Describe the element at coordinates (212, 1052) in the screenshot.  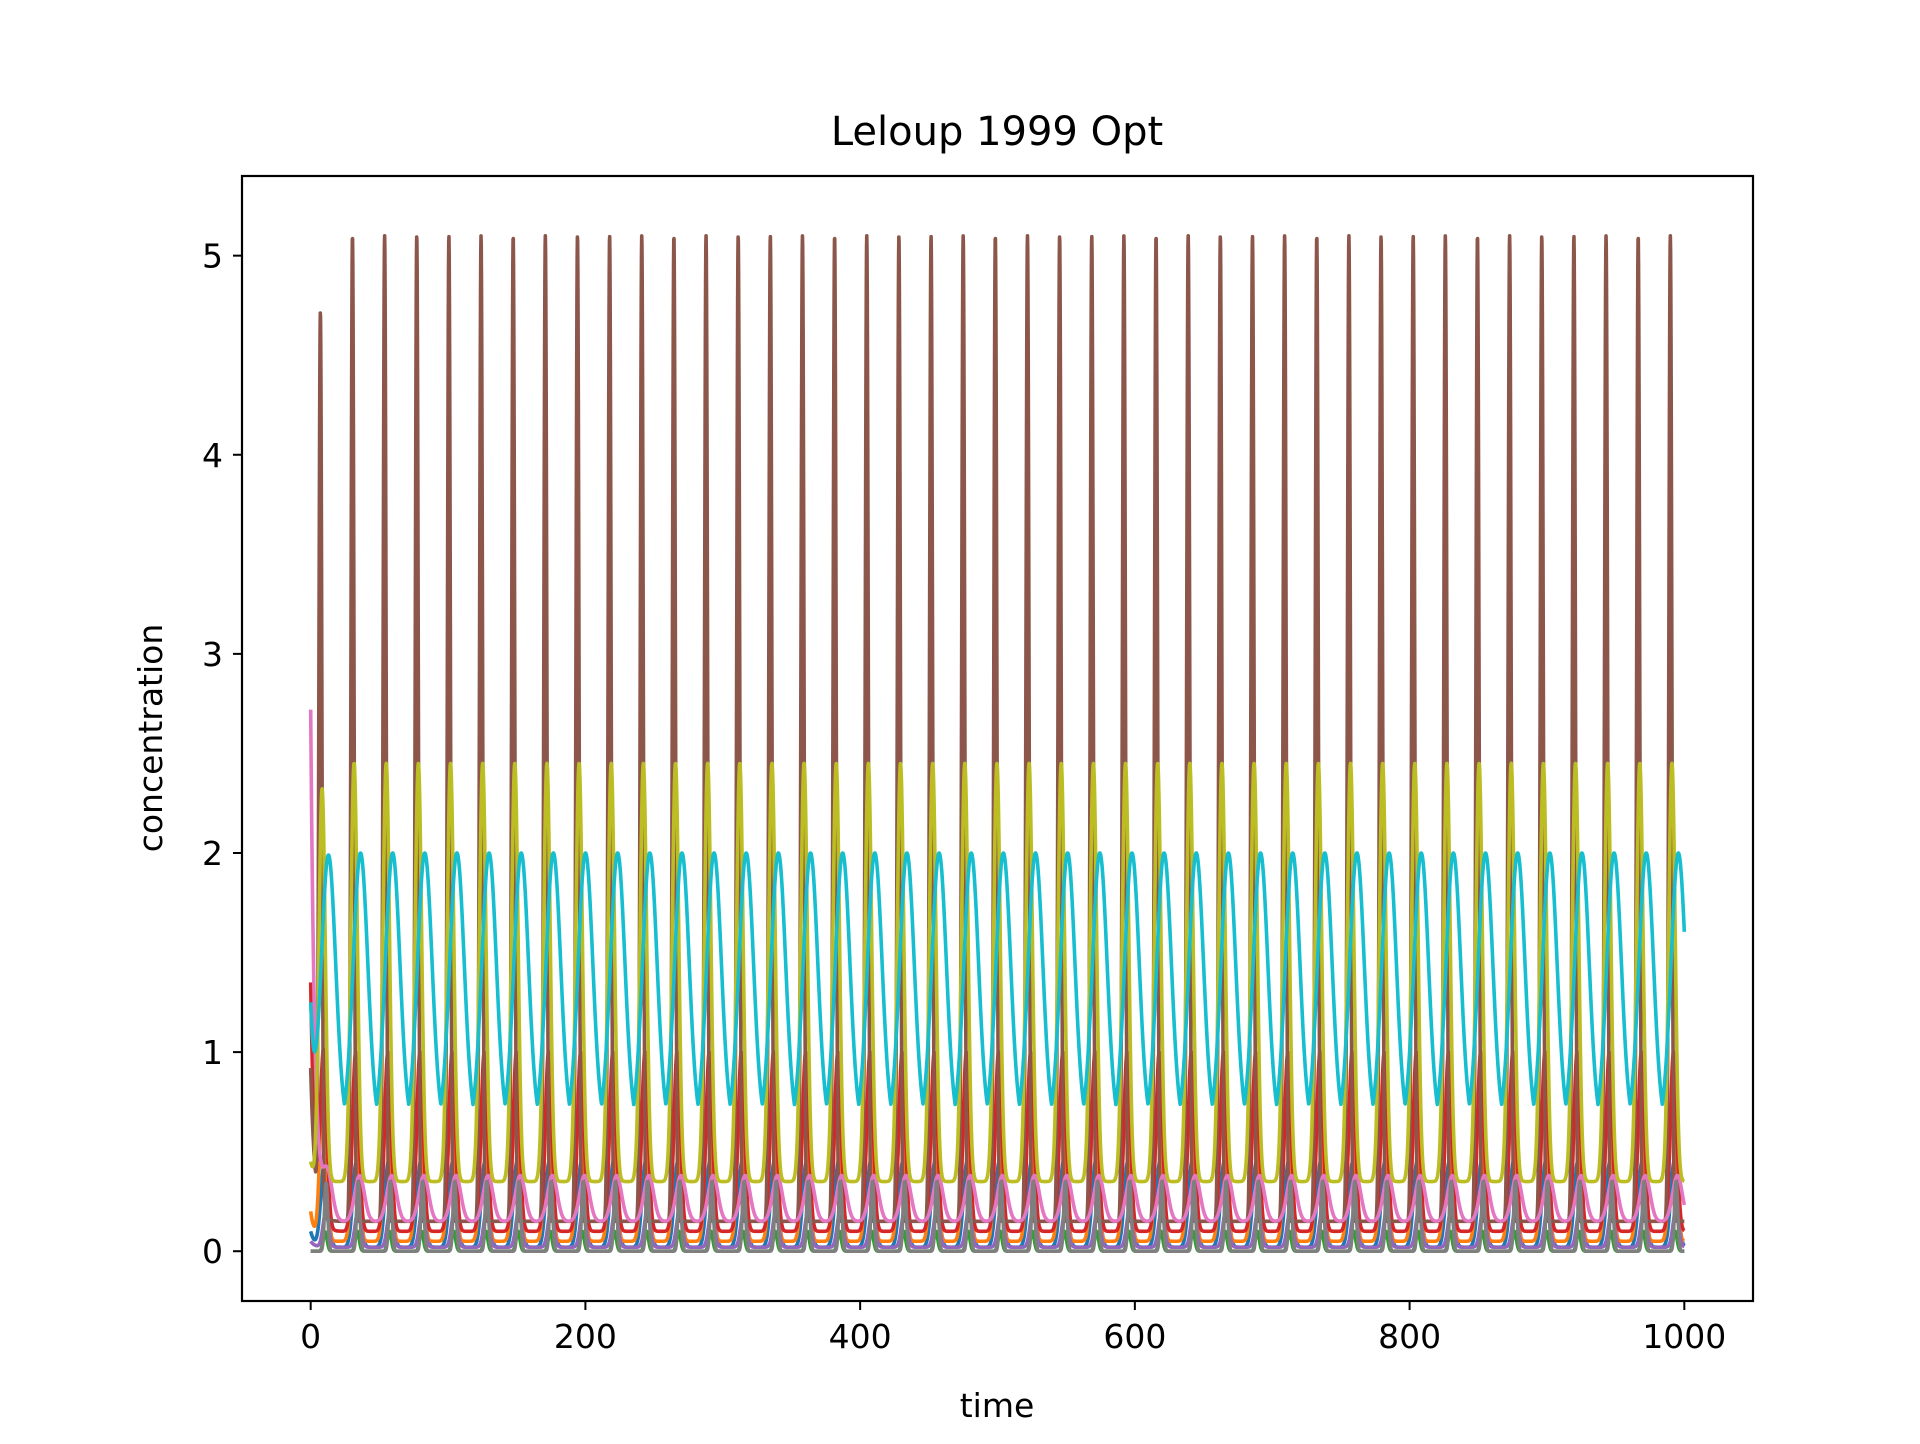
I see `y-tick-label: 1` at that location.